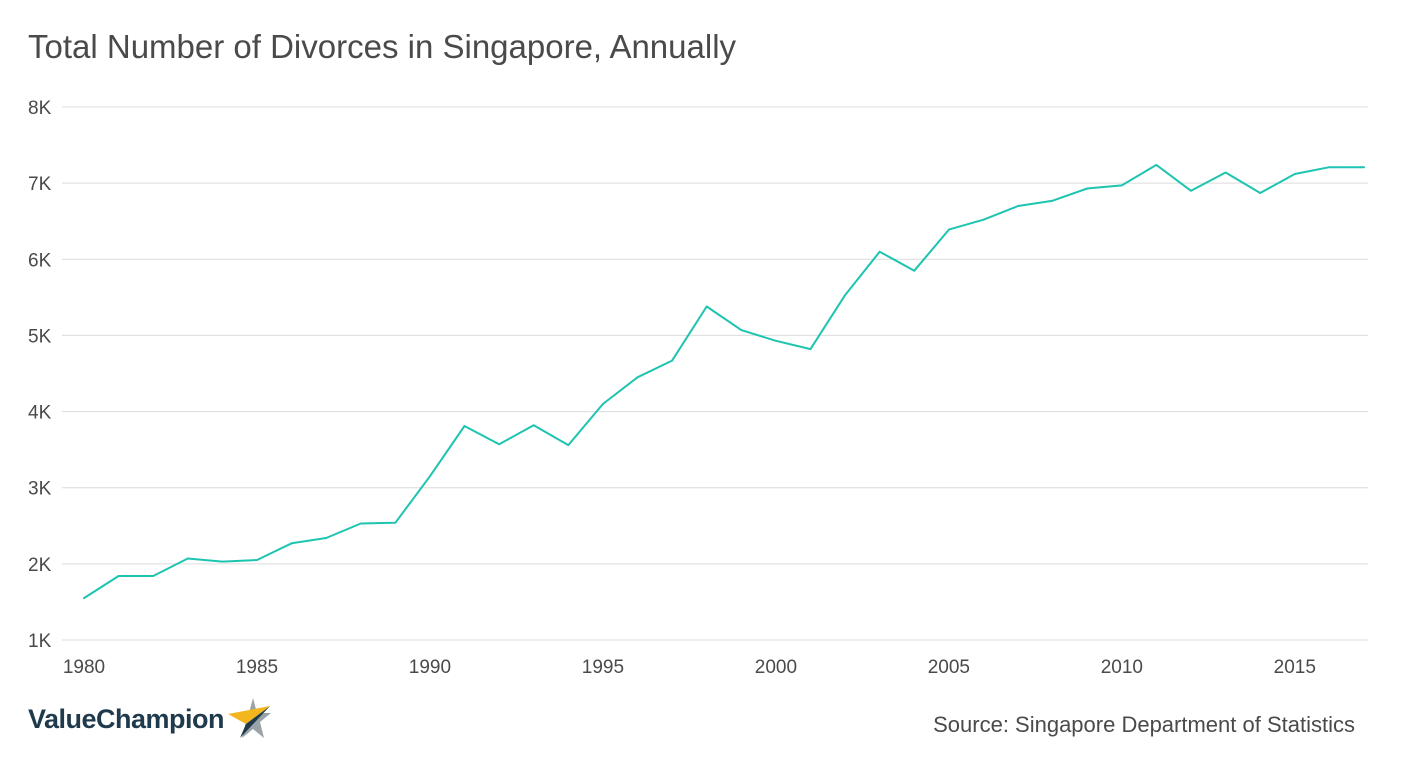 The width and height of the screenshot is (1401, 761). I want to click on x-tick-label: 2005, so click(949, 667).